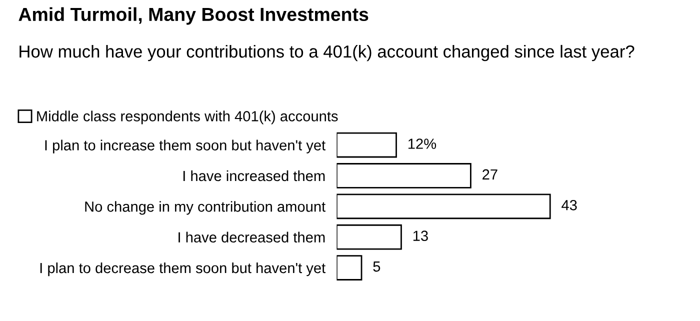  Describe the element at coordinates (420, 236) in the screenshot. I see `data-label: 13` at that location.